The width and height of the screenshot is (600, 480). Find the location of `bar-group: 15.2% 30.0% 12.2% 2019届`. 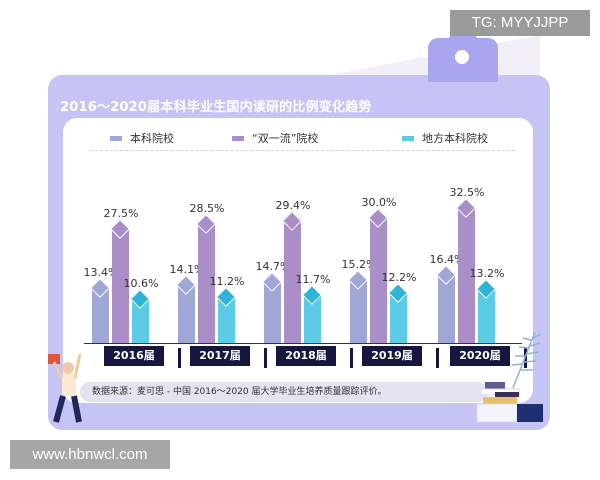

bar-group: 15.2% 30.0% 12.2% 2019届 is located at coordinates (390, 265).